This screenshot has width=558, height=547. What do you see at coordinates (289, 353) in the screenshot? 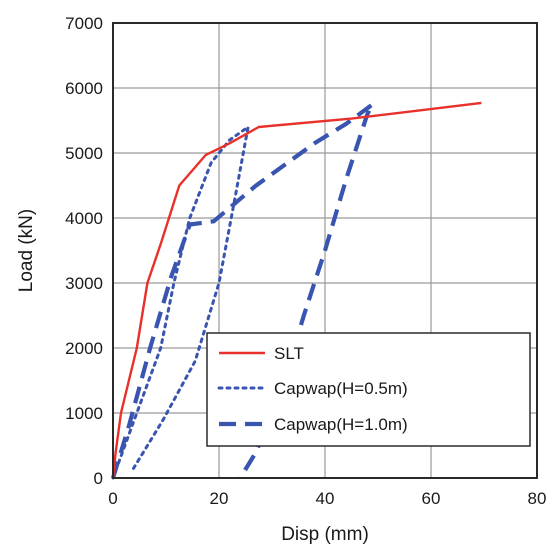
I see `legend-label-slt: SLT` at bounding box center [289, 353].